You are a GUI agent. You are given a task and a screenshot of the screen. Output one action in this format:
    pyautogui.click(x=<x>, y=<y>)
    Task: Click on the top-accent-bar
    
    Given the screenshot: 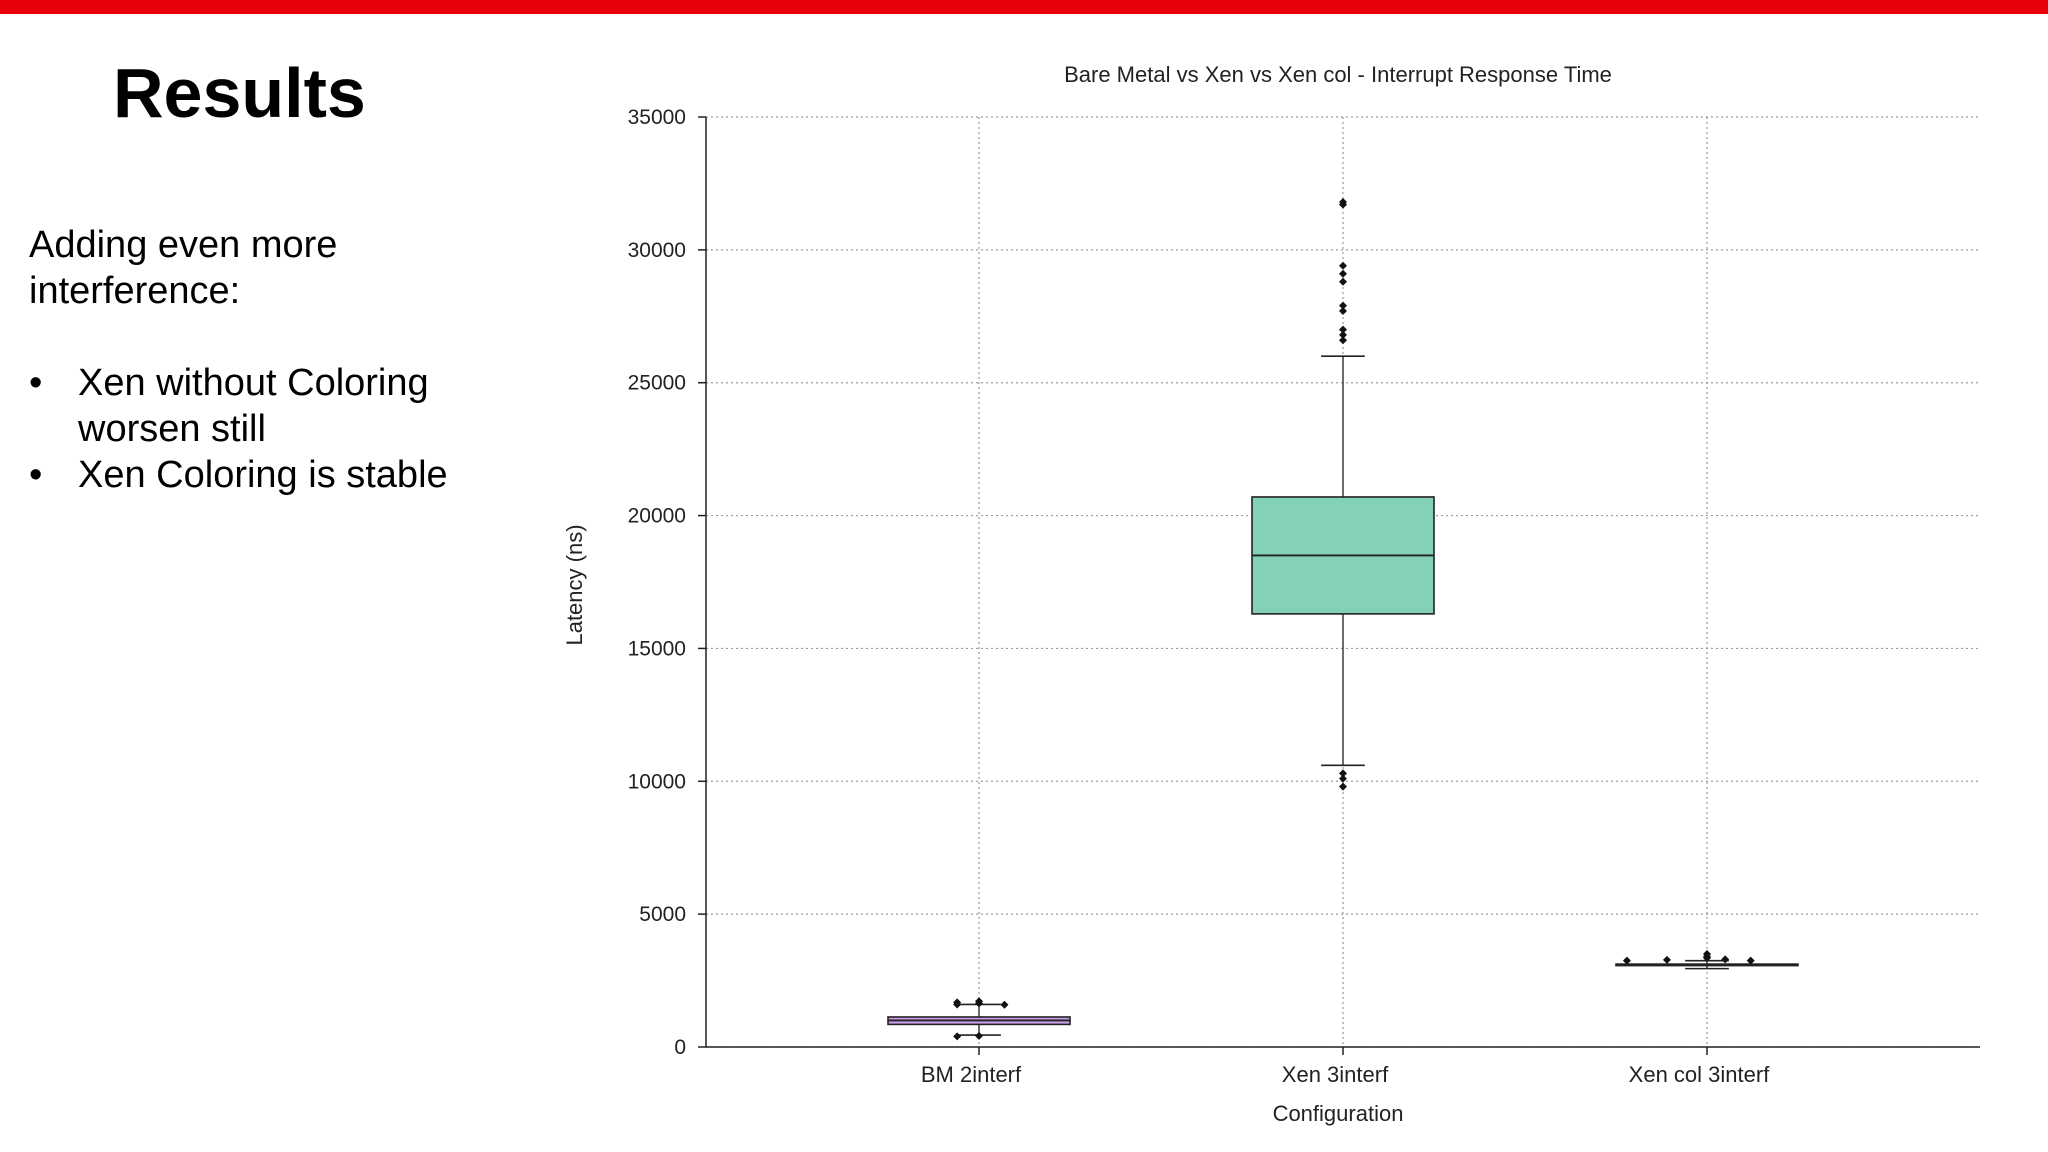 What is the action you would take?
    pyautogui.click(x=1024, y=7)
    